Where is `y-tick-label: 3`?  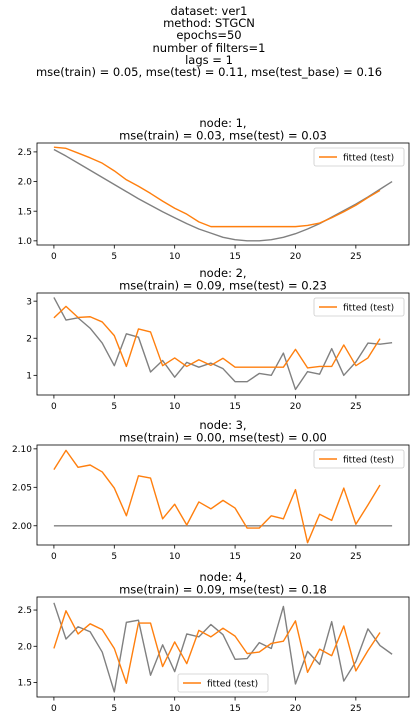
y-tick-label: 3 is located at coordinates (29, 302).